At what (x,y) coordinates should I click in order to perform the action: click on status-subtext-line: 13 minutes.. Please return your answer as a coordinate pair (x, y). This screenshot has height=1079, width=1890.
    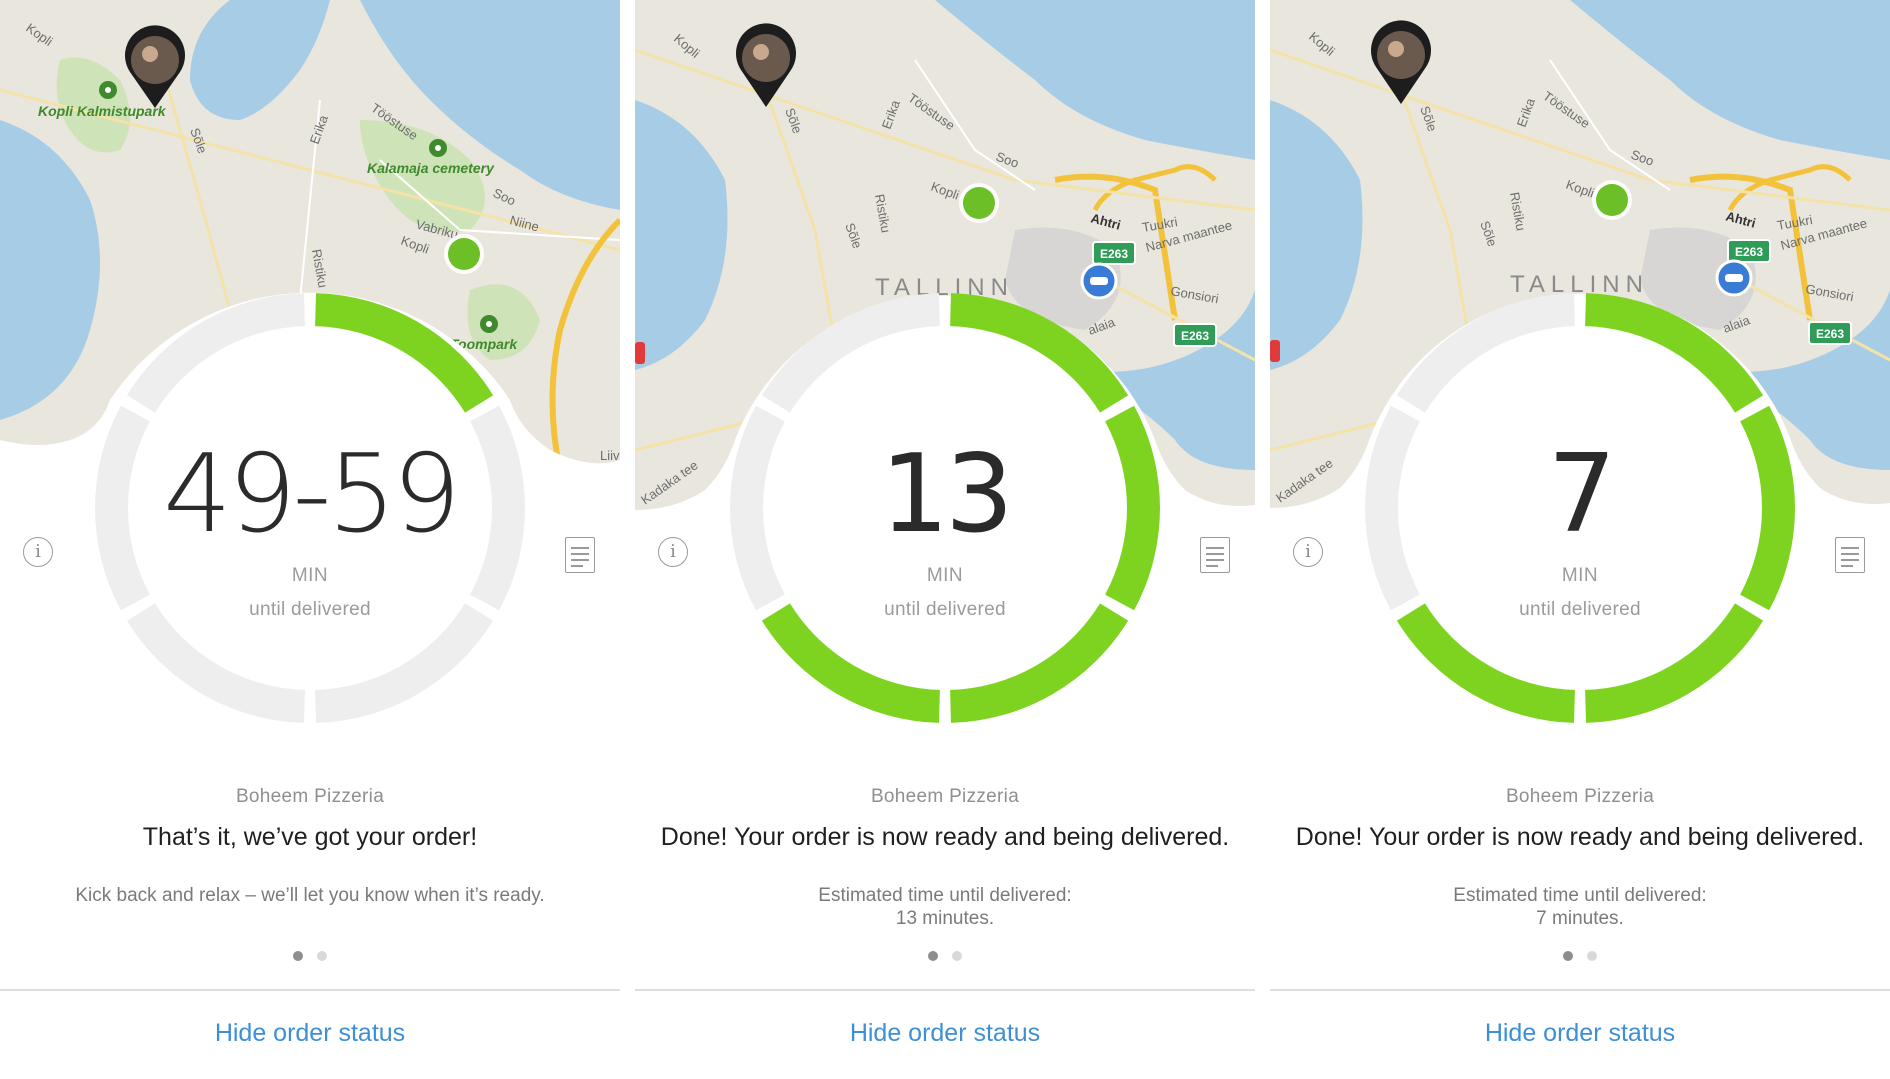
    Looking at the image, I should click on (945, 918).